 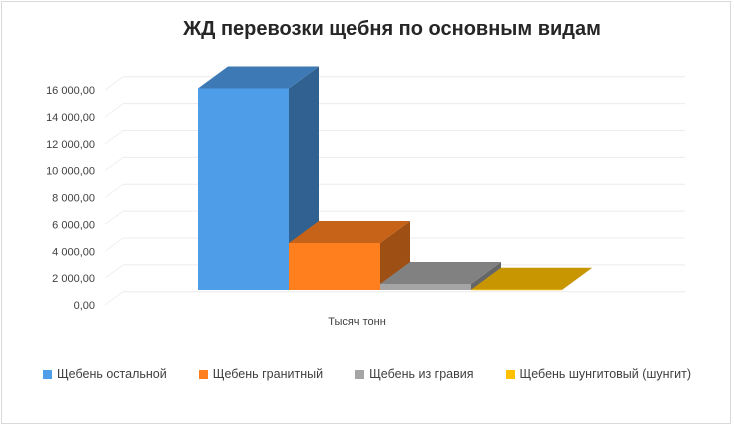 I want to click on legend-item-3: Щебень из гравия, so click(x=414, y=374).